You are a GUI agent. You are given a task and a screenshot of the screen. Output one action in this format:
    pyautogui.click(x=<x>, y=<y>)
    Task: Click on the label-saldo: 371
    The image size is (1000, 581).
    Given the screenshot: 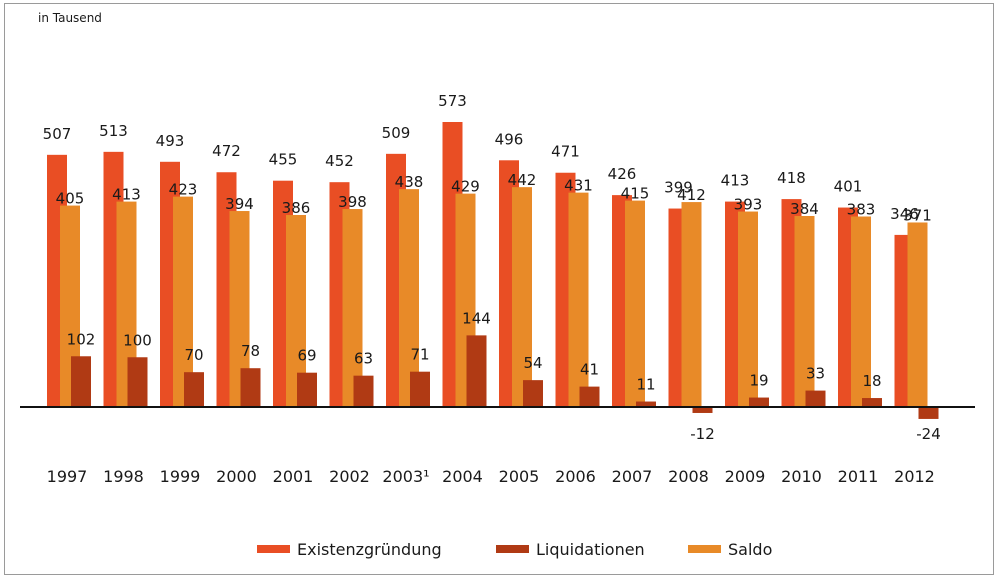 What is the action you would take?
    pyautogui.click(x=917, y=215)
    